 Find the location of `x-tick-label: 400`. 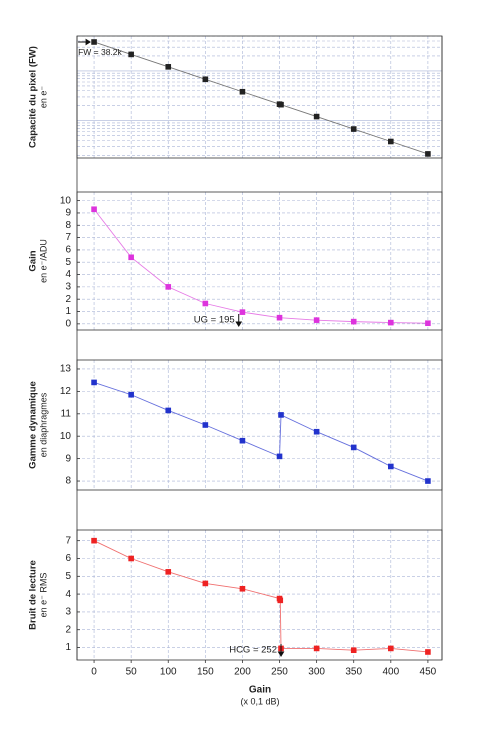

x-tick-label: 400 is located at coordinates (390, 672).